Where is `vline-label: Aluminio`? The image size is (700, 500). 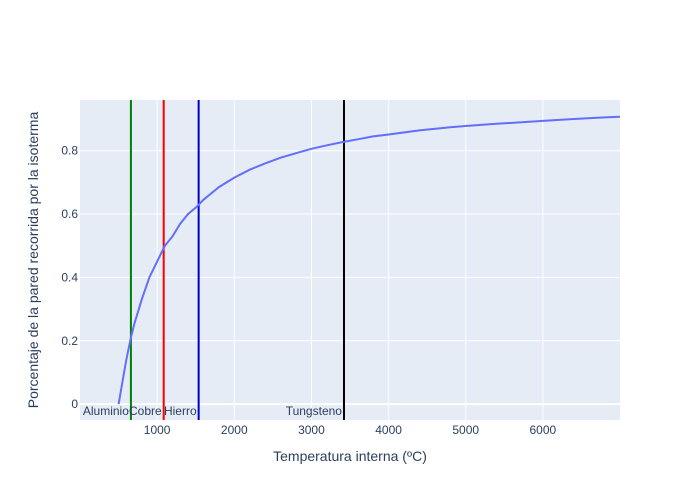
vline-label: Aluminio is located at coordinates (106, 411).